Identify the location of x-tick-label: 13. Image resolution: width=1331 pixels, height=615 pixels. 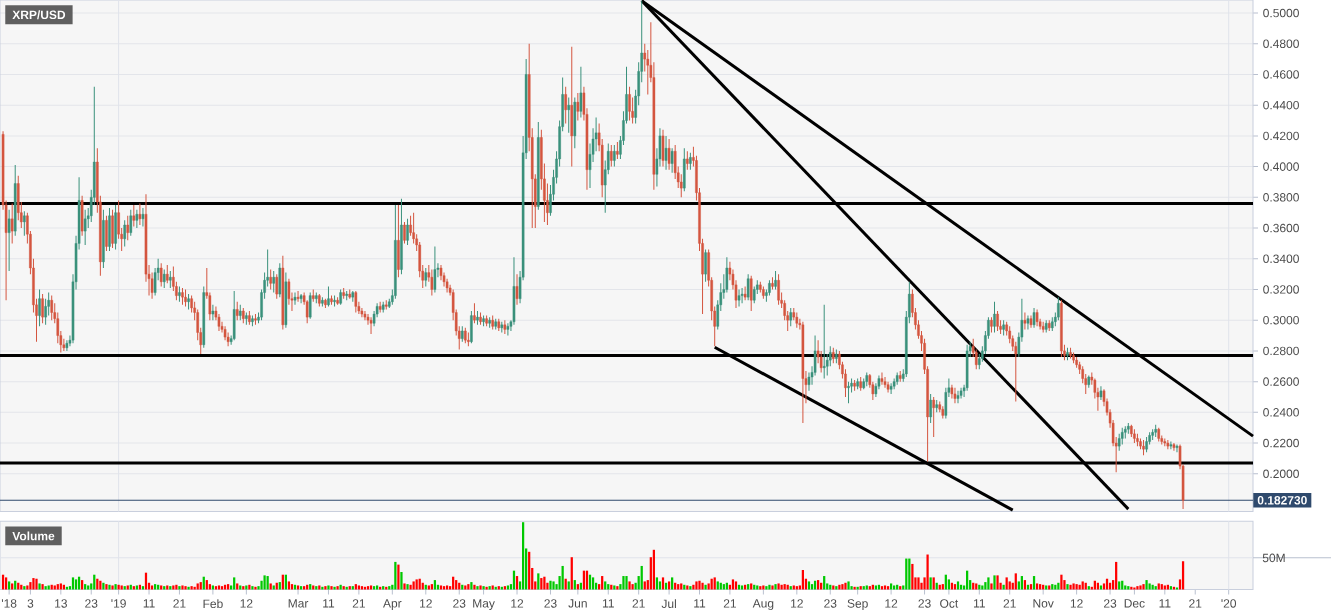
(61, 603).